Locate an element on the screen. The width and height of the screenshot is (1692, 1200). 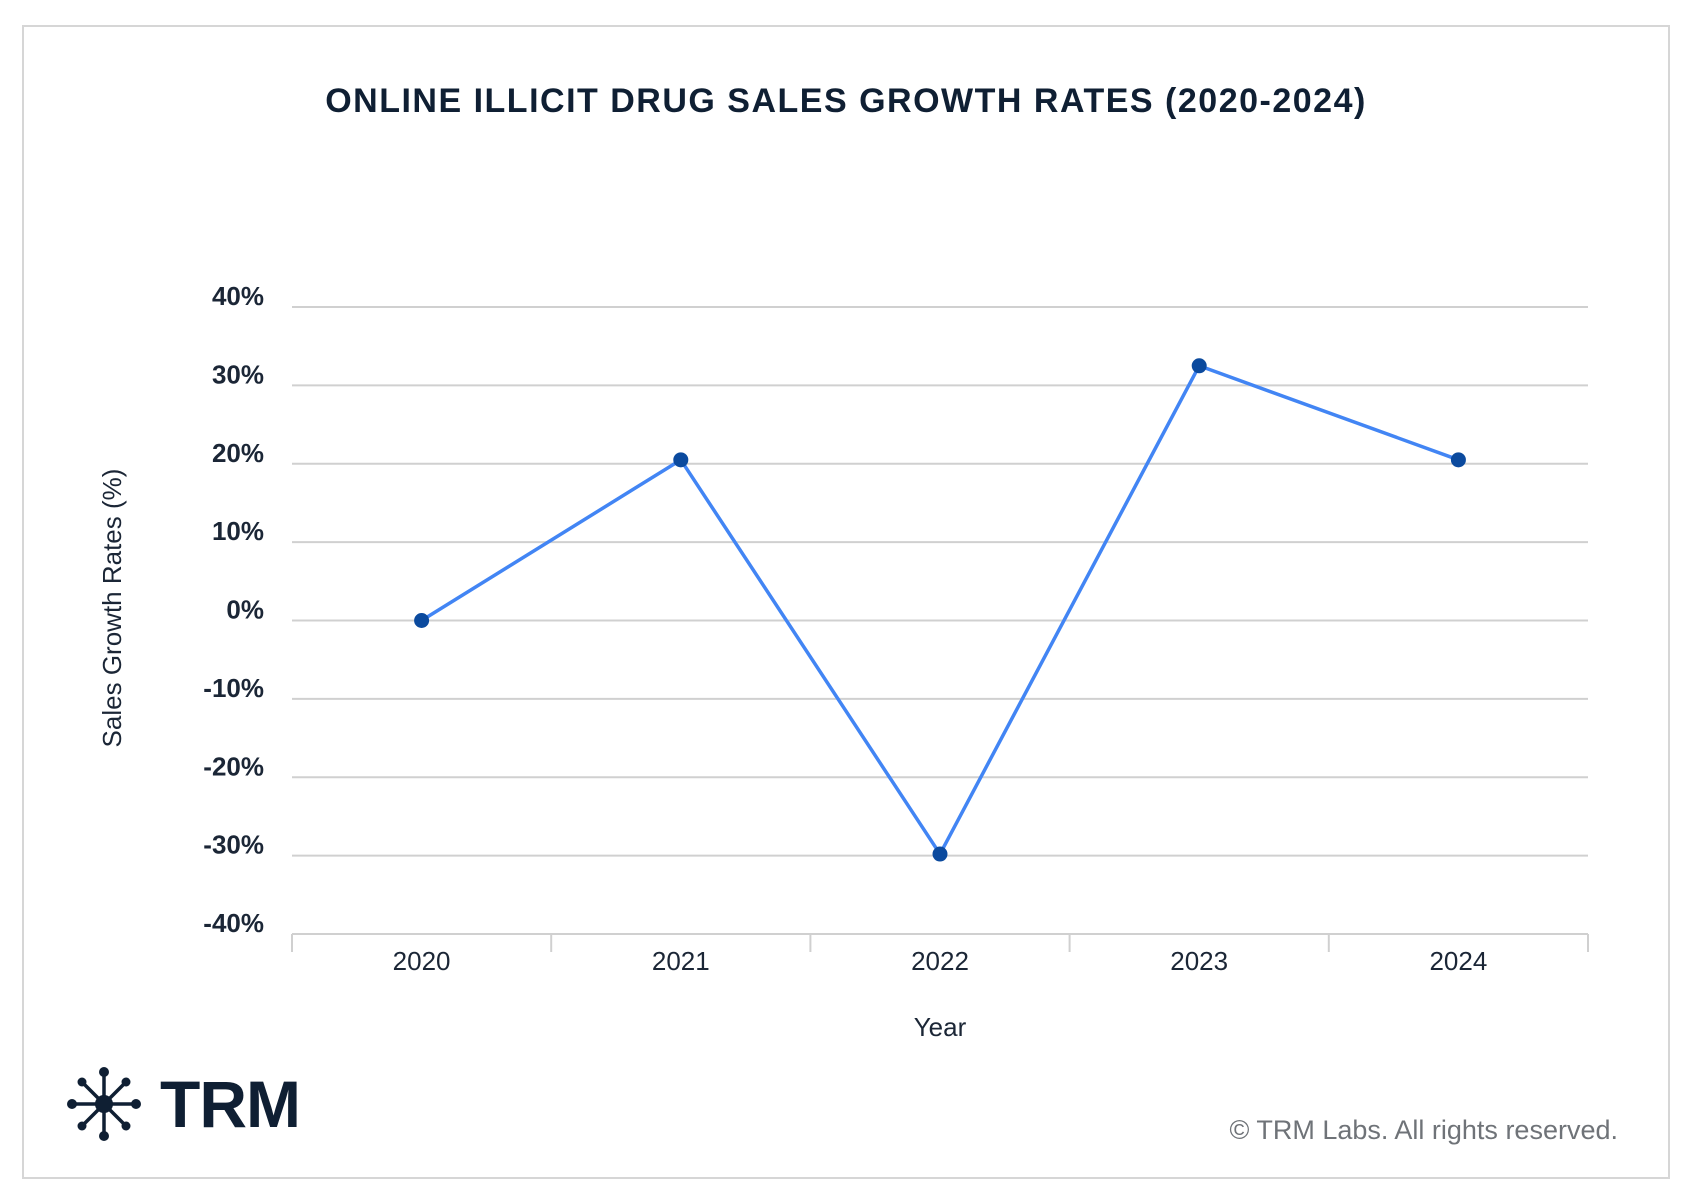
x-axis-ticks: 2020 2021 2022 2023 2024 is located at coordinates (940, 961).